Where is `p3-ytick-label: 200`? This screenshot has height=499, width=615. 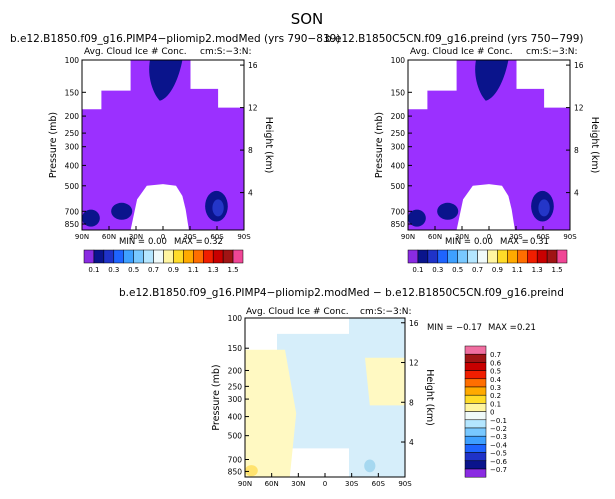 p3-ytick-label: 200 is located at coordinates (235, 370).